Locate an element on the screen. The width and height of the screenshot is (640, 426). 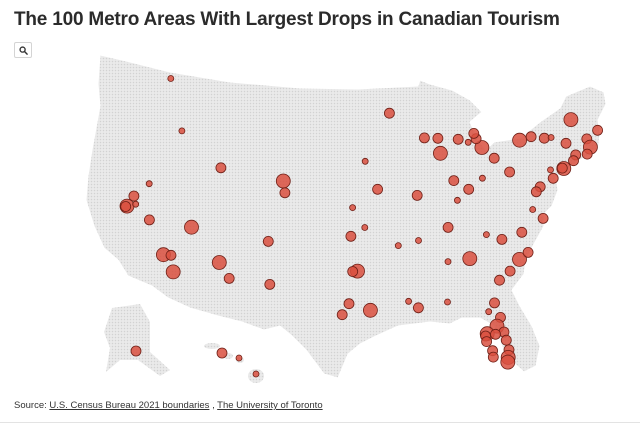
alaska-shape is located at coordinates (137, 340).